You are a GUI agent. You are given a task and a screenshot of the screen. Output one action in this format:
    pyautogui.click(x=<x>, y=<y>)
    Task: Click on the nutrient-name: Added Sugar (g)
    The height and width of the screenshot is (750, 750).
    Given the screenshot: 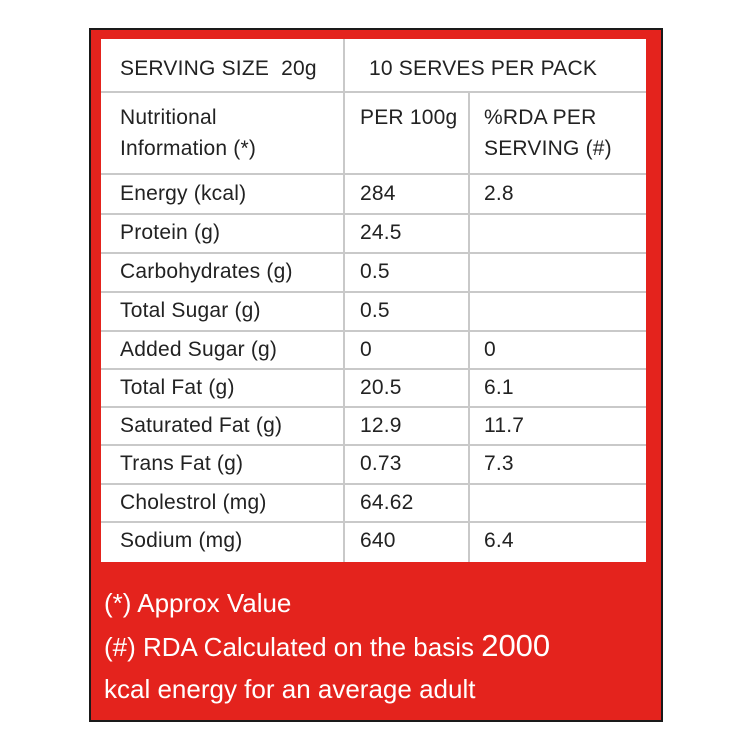 What is the action you would take?
    pyautogui.click(x=199, y=349)
    